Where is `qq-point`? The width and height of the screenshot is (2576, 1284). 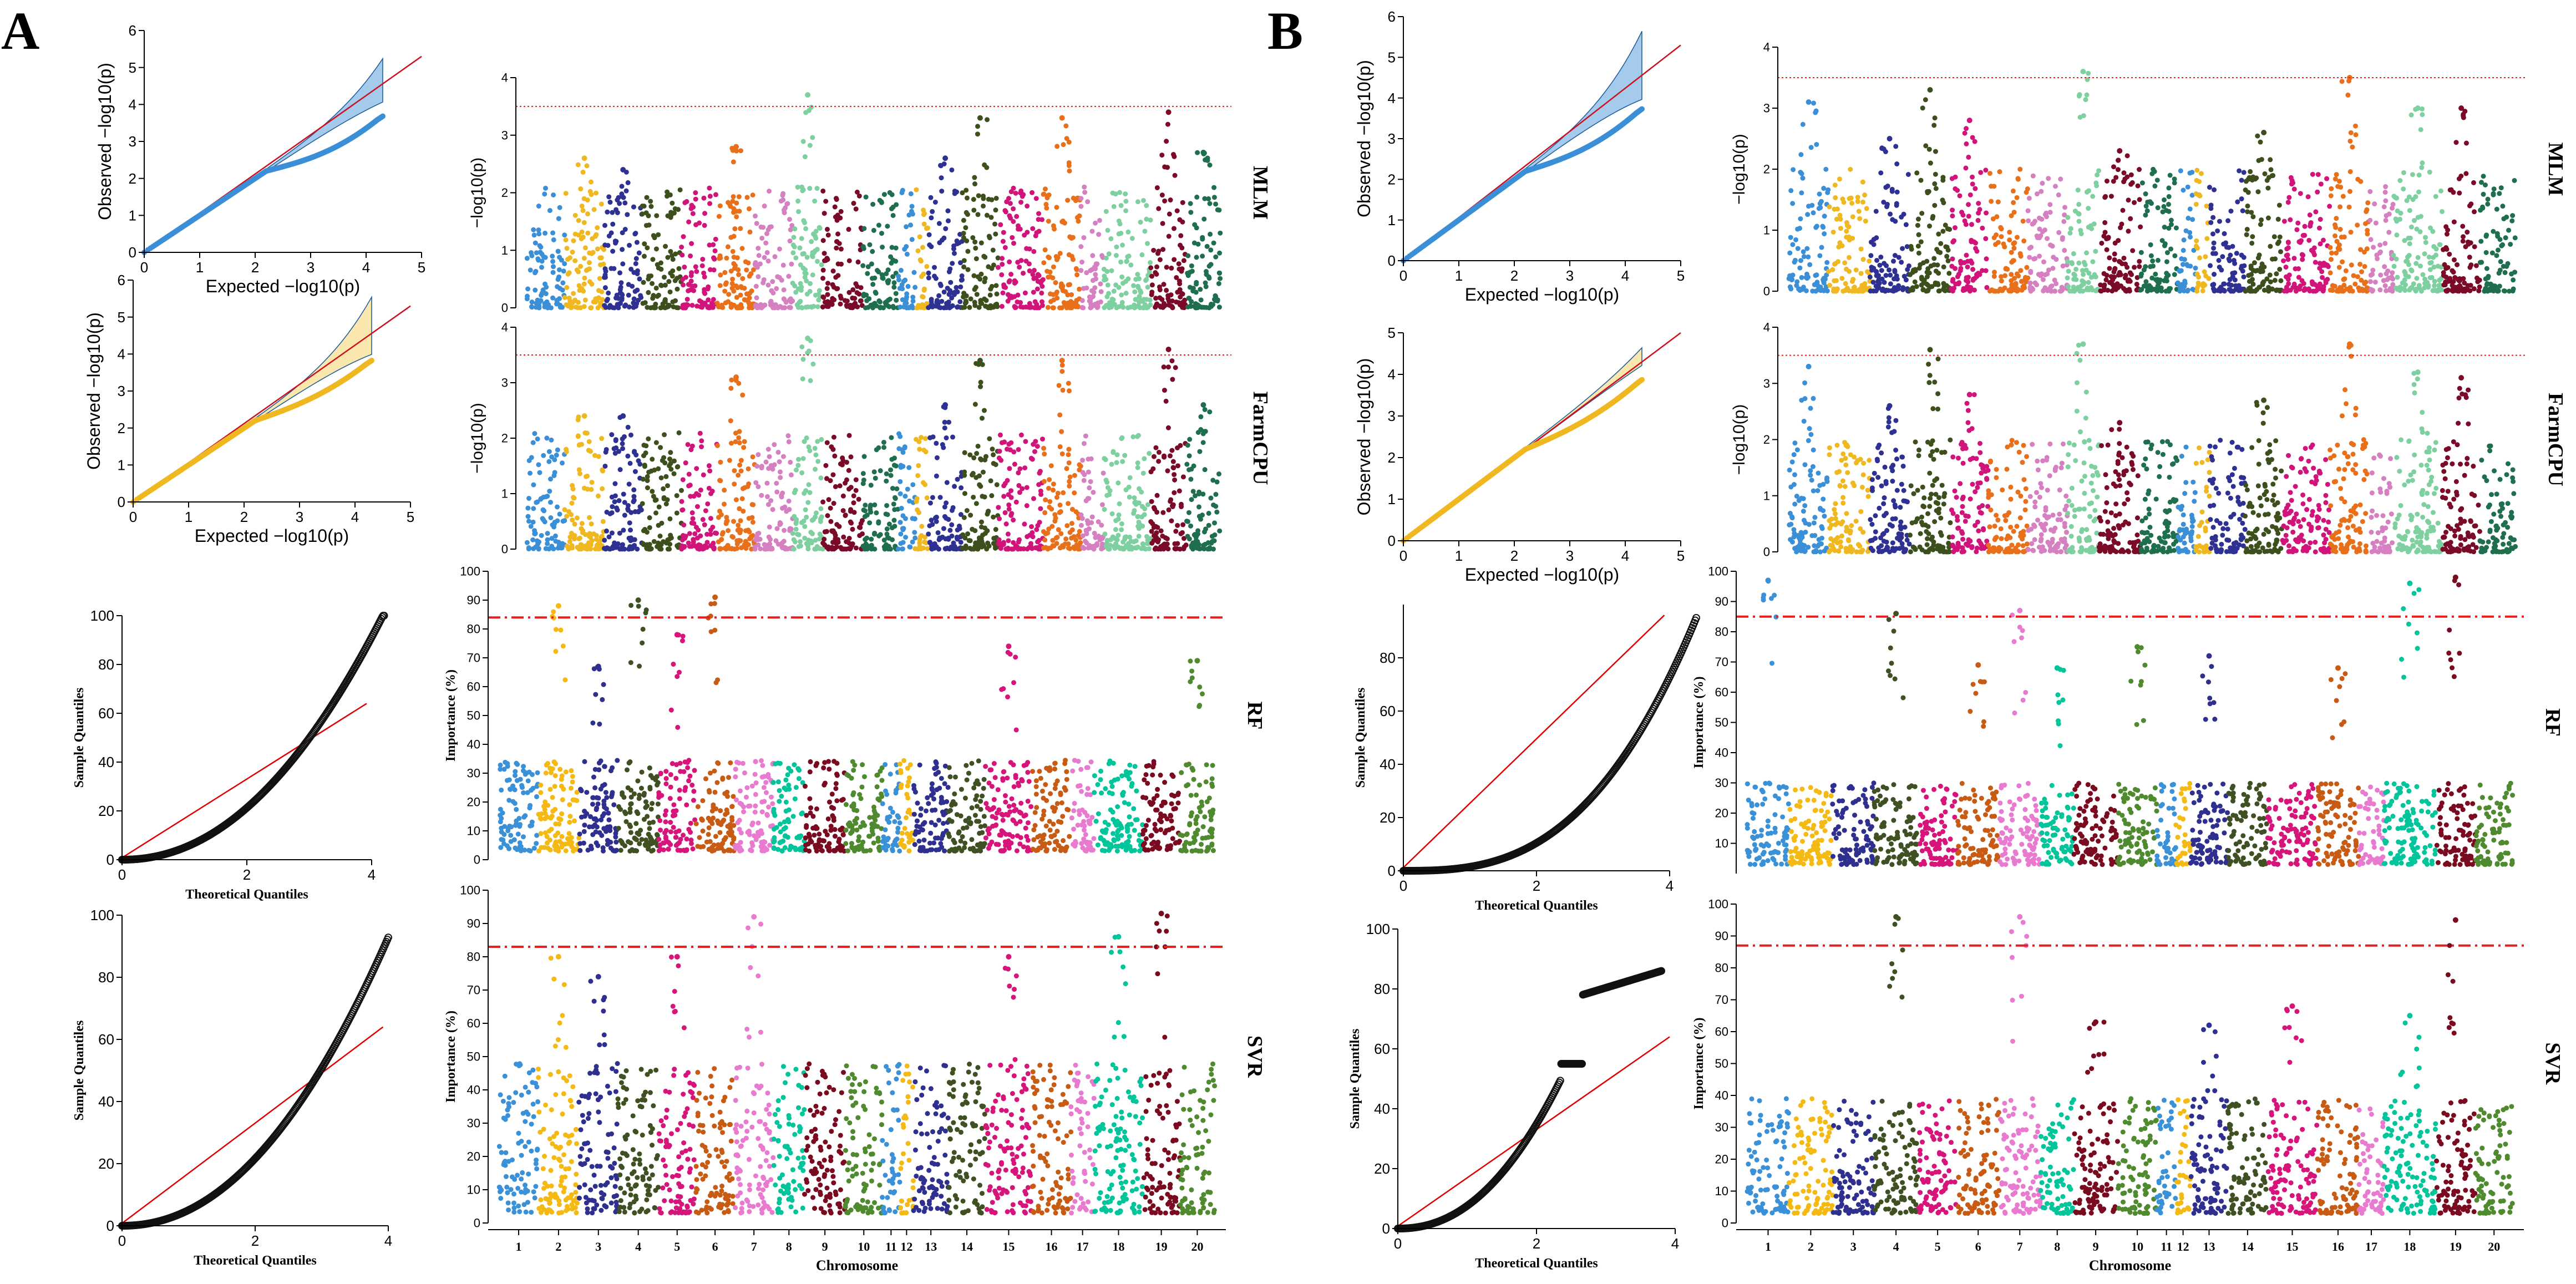 qq-point is located at coordinates (371, 361).